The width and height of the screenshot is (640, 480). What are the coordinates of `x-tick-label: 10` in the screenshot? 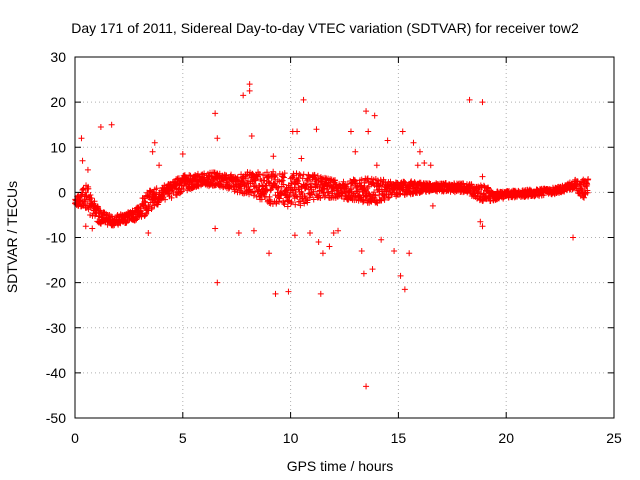 It's located at (291, 438).